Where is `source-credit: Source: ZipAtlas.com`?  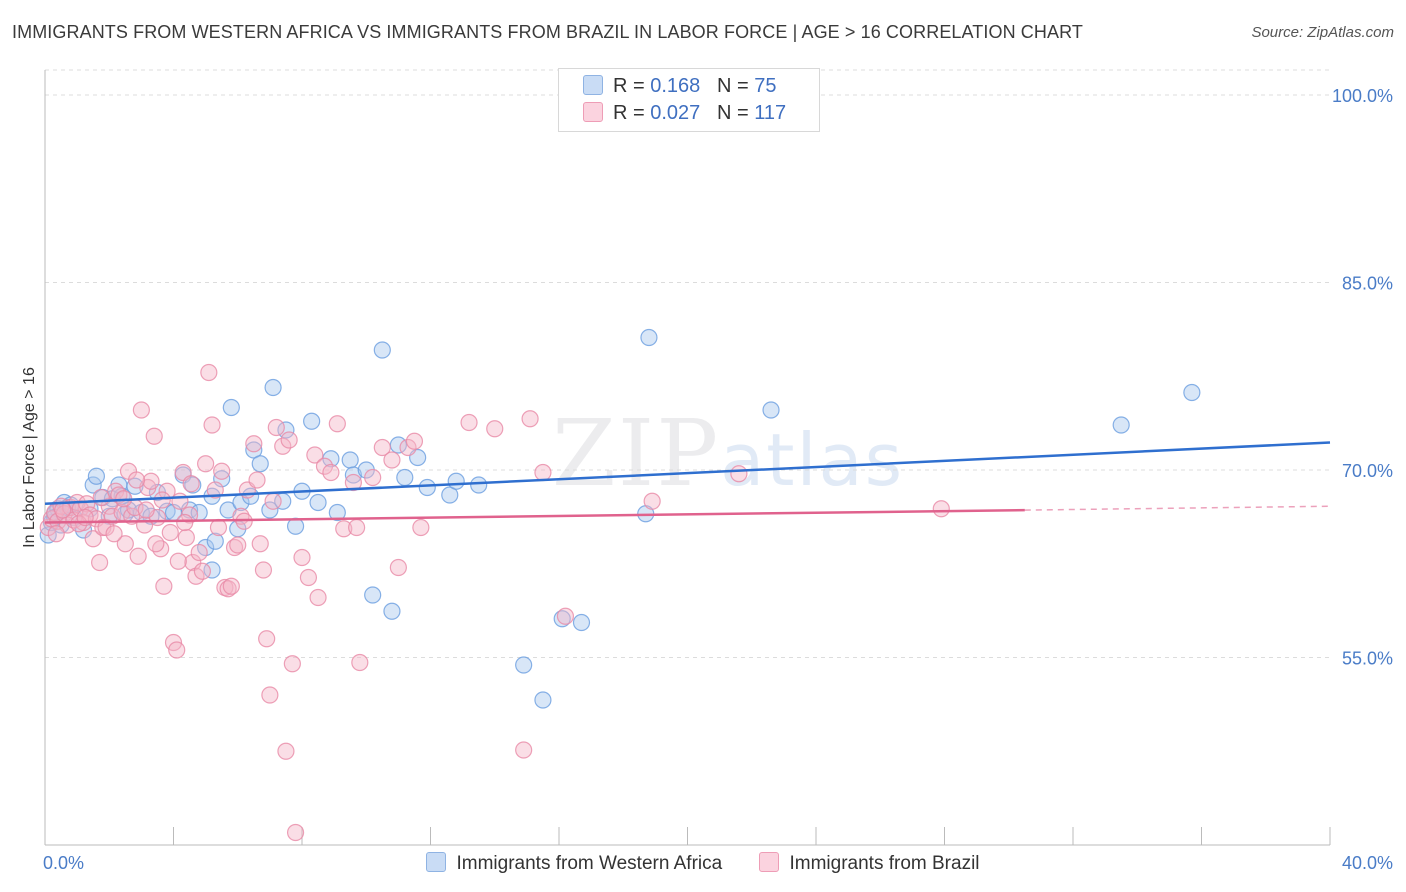 source-credit: Source: ZipAtlas.com is located at coordinates (1322, 32).